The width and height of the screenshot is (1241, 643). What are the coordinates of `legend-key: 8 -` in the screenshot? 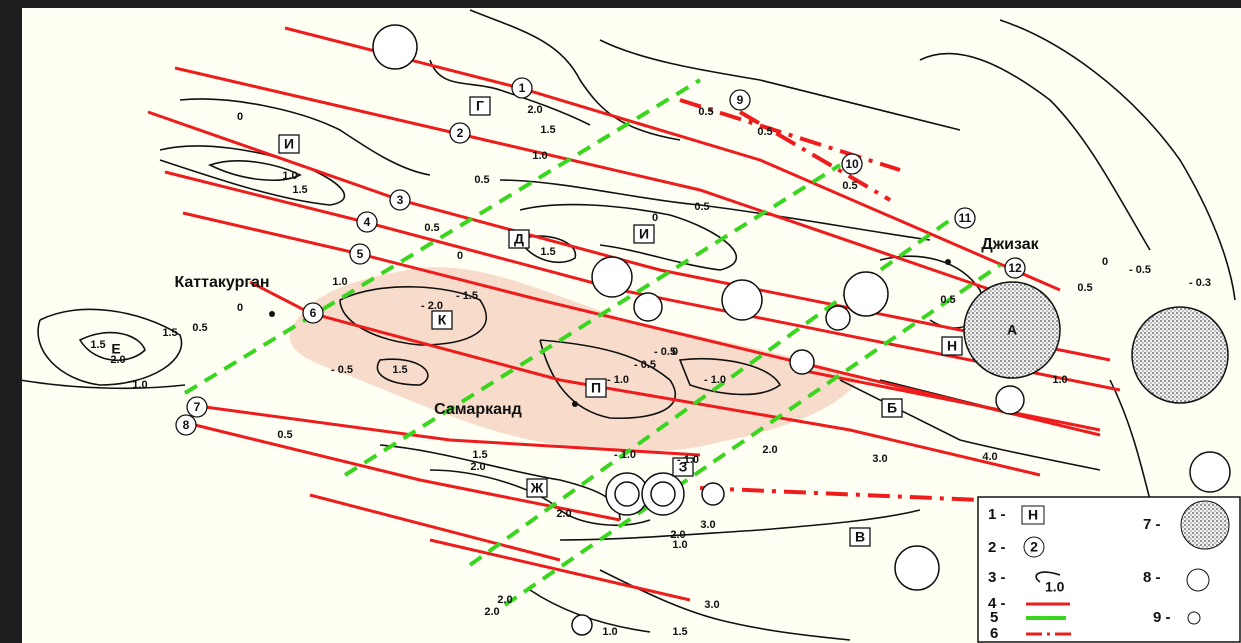 It's located at (1152, 577).